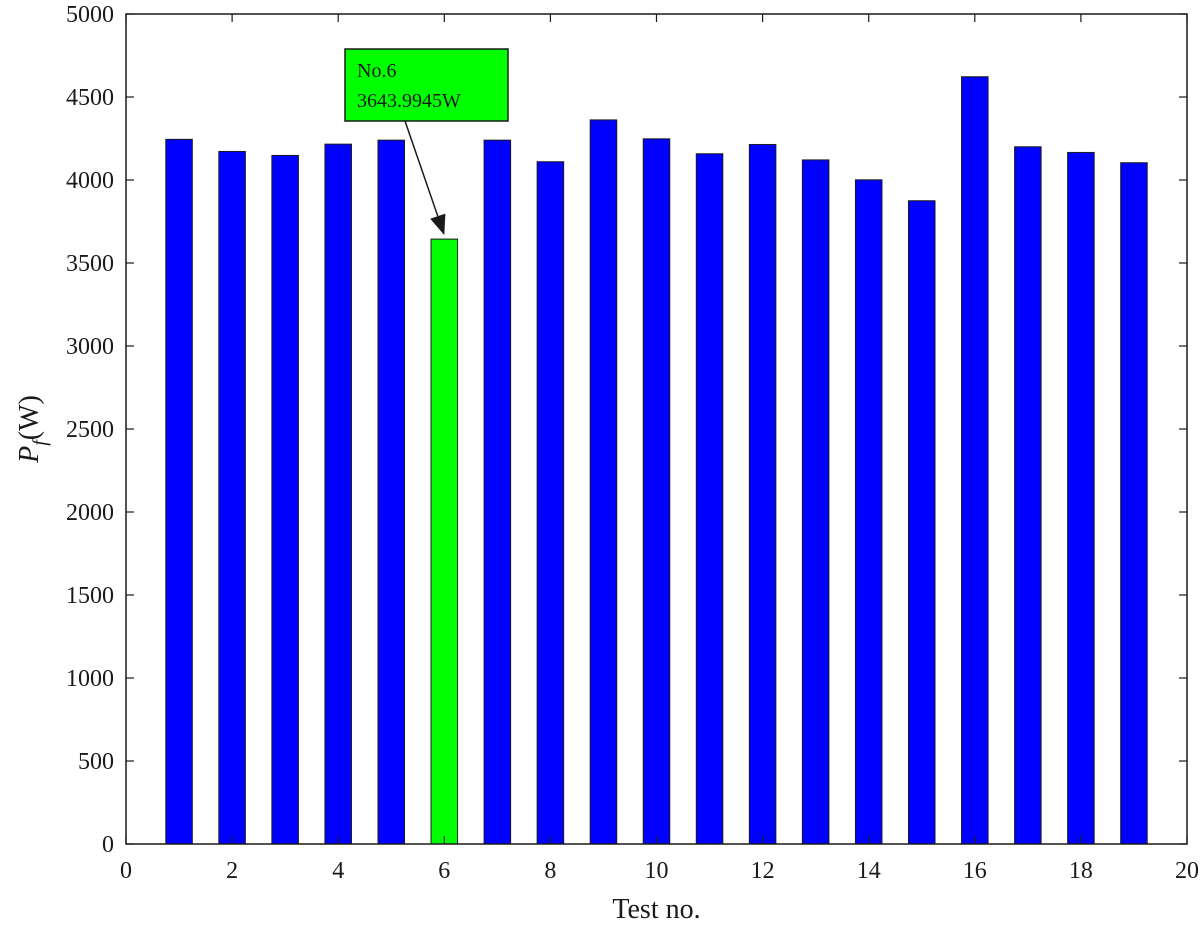 The height and width of the screenshot is (928, 1200). Describe the element at coordinates (975, 871) in the screenshot. I see `x-tick-label: 16` at that location.